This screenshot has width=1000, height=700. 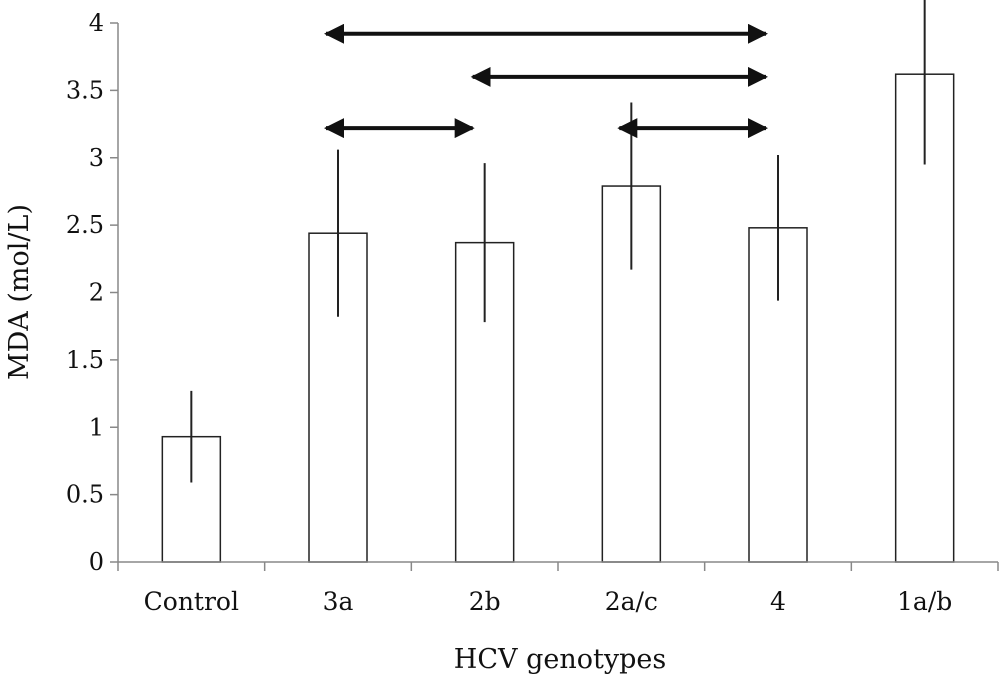 I want to click on x-tick-label: 2a/c, so click(x=631, y=601).